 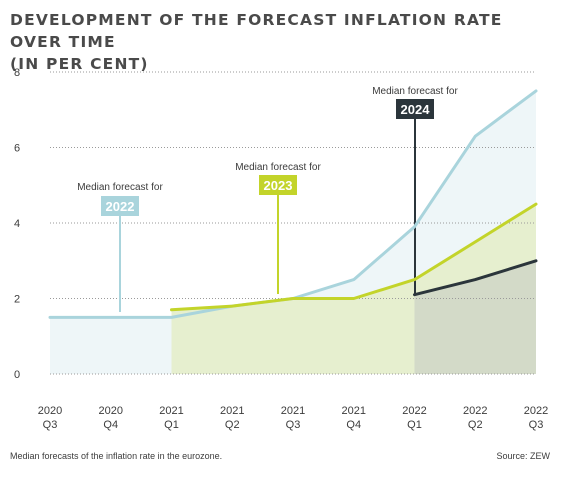 I want to click on y-tick-label: 8, so click(x=17, y=73).